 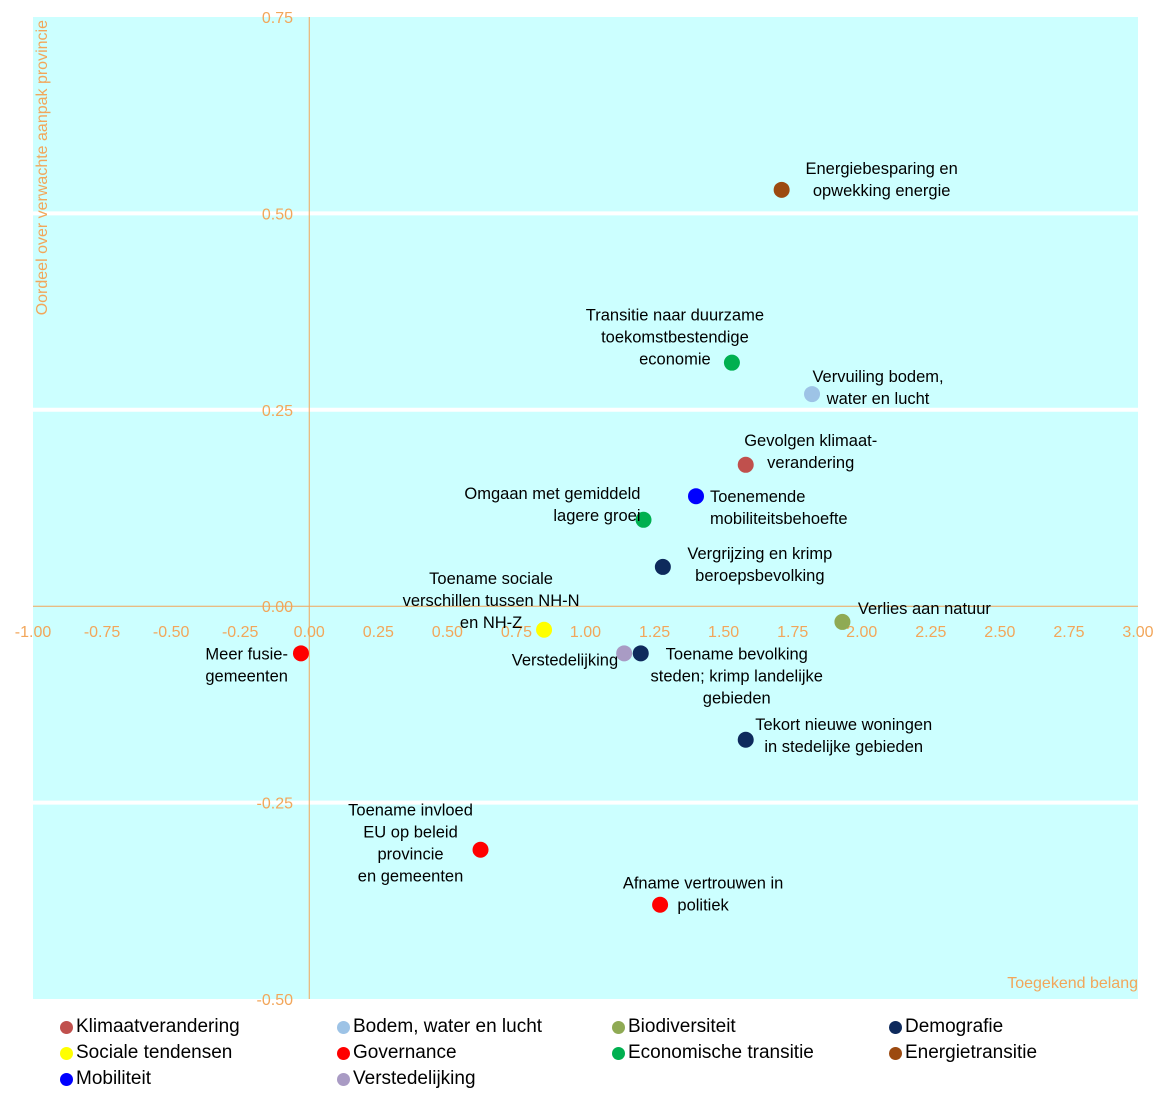 I want to click on x-tick-label: 0.00, so click(x=309, y=632).